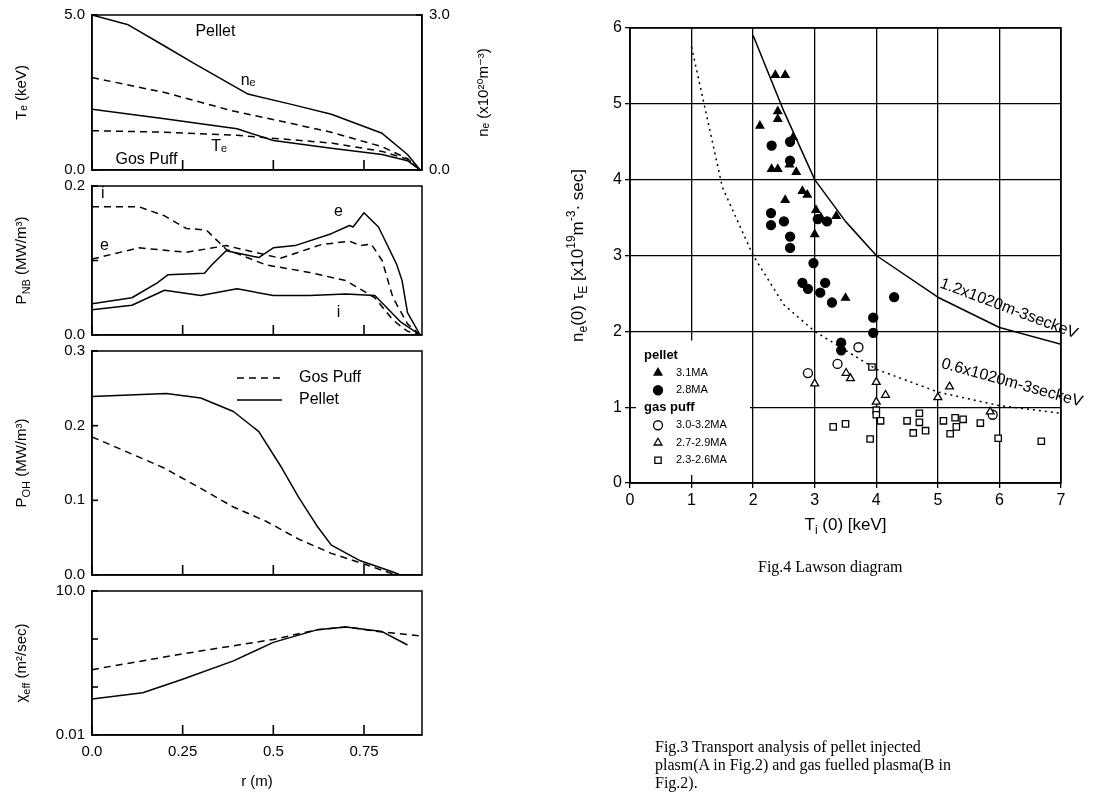 The width and height of the screenshot is (1101, 794). I want to click on x-tick-label: 0.75, so click(364, 751).